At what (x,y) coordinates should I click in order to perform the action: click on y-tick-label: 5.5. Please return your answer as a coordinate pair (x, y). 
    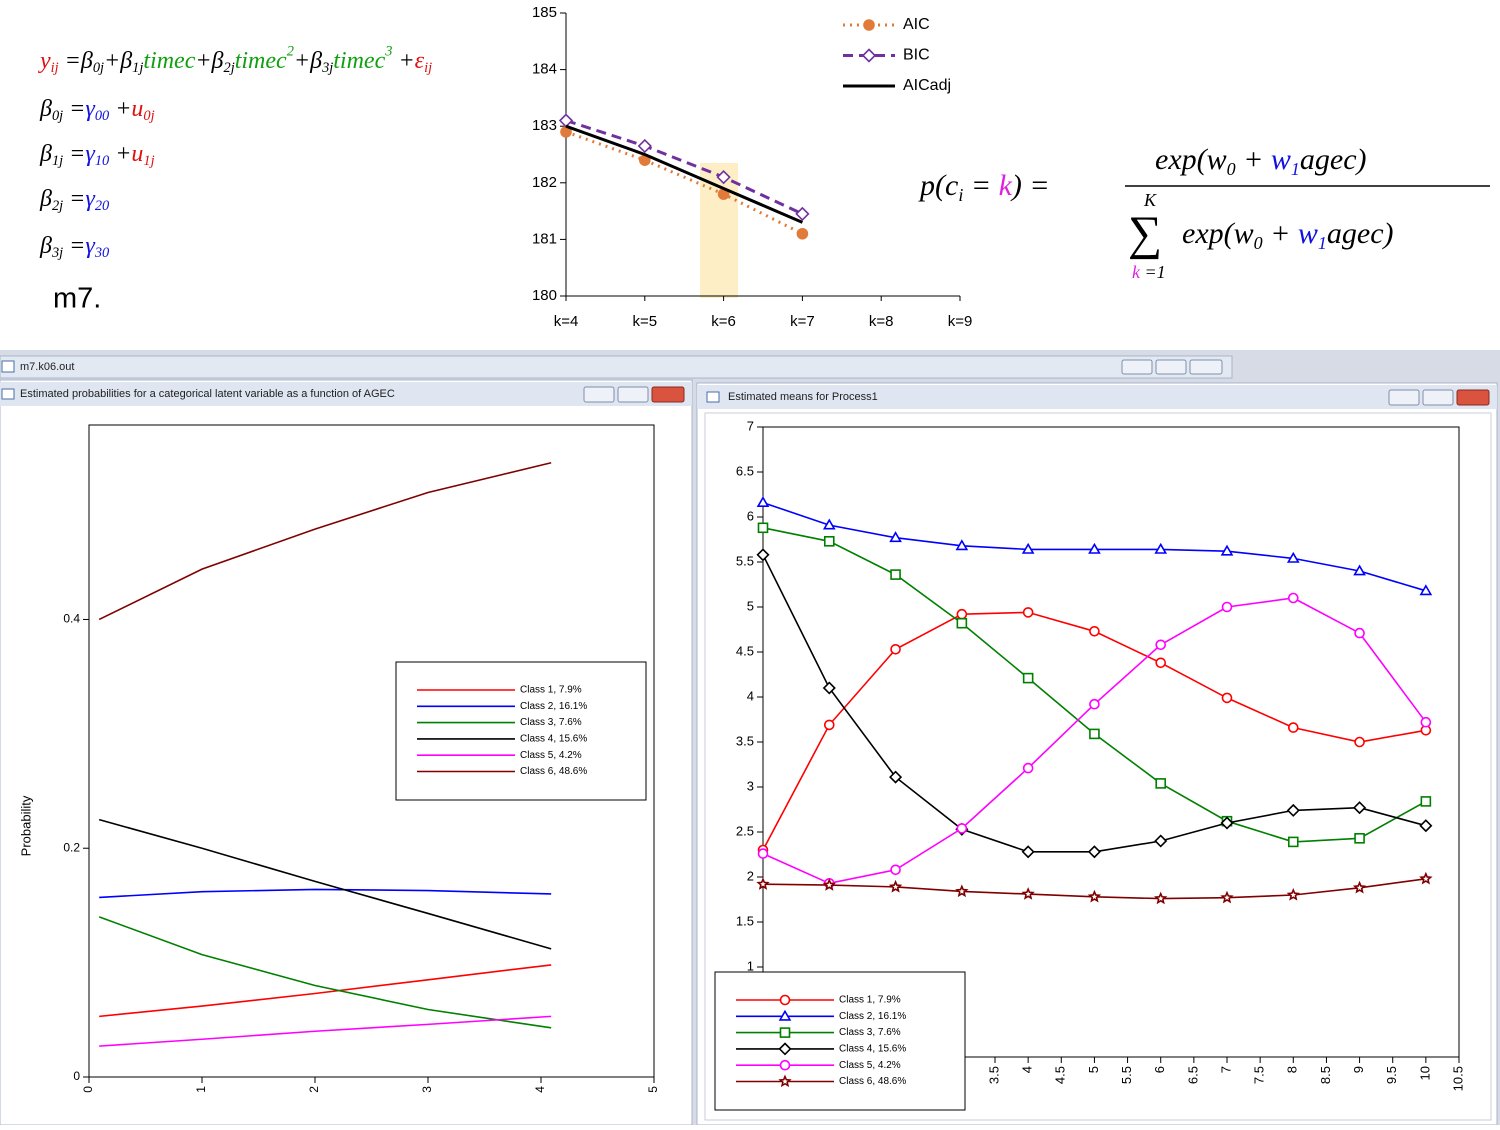
    Looking at the image, I should click on (745, 560).